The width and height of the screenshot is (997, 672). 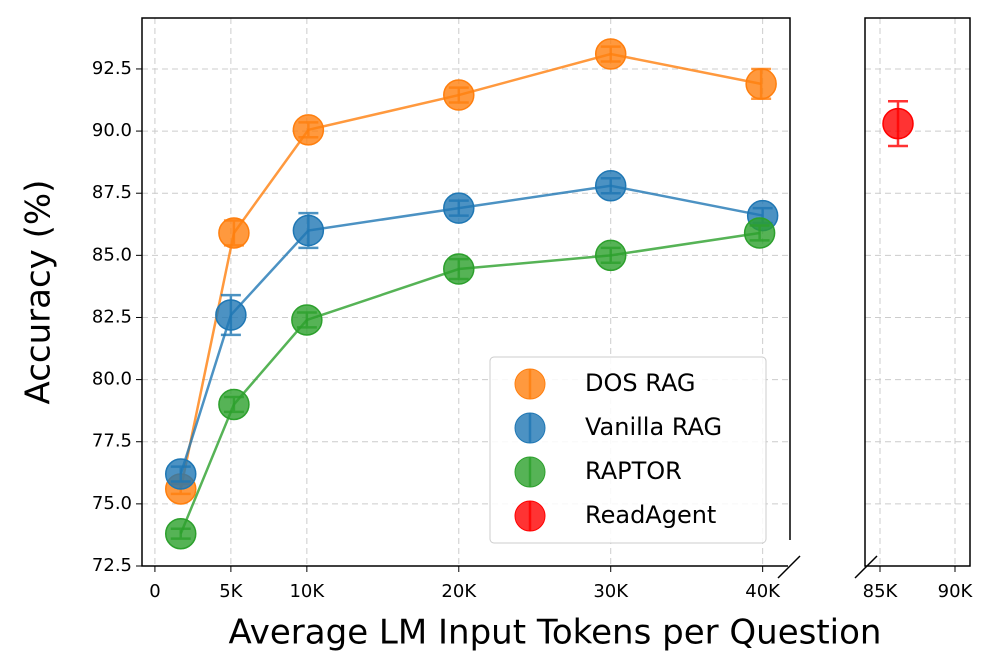 What do you see at coordinates (653, 427) in the screenshot?
I see `legend-label: Vanilla RAG` at bounding box center [653, 427].